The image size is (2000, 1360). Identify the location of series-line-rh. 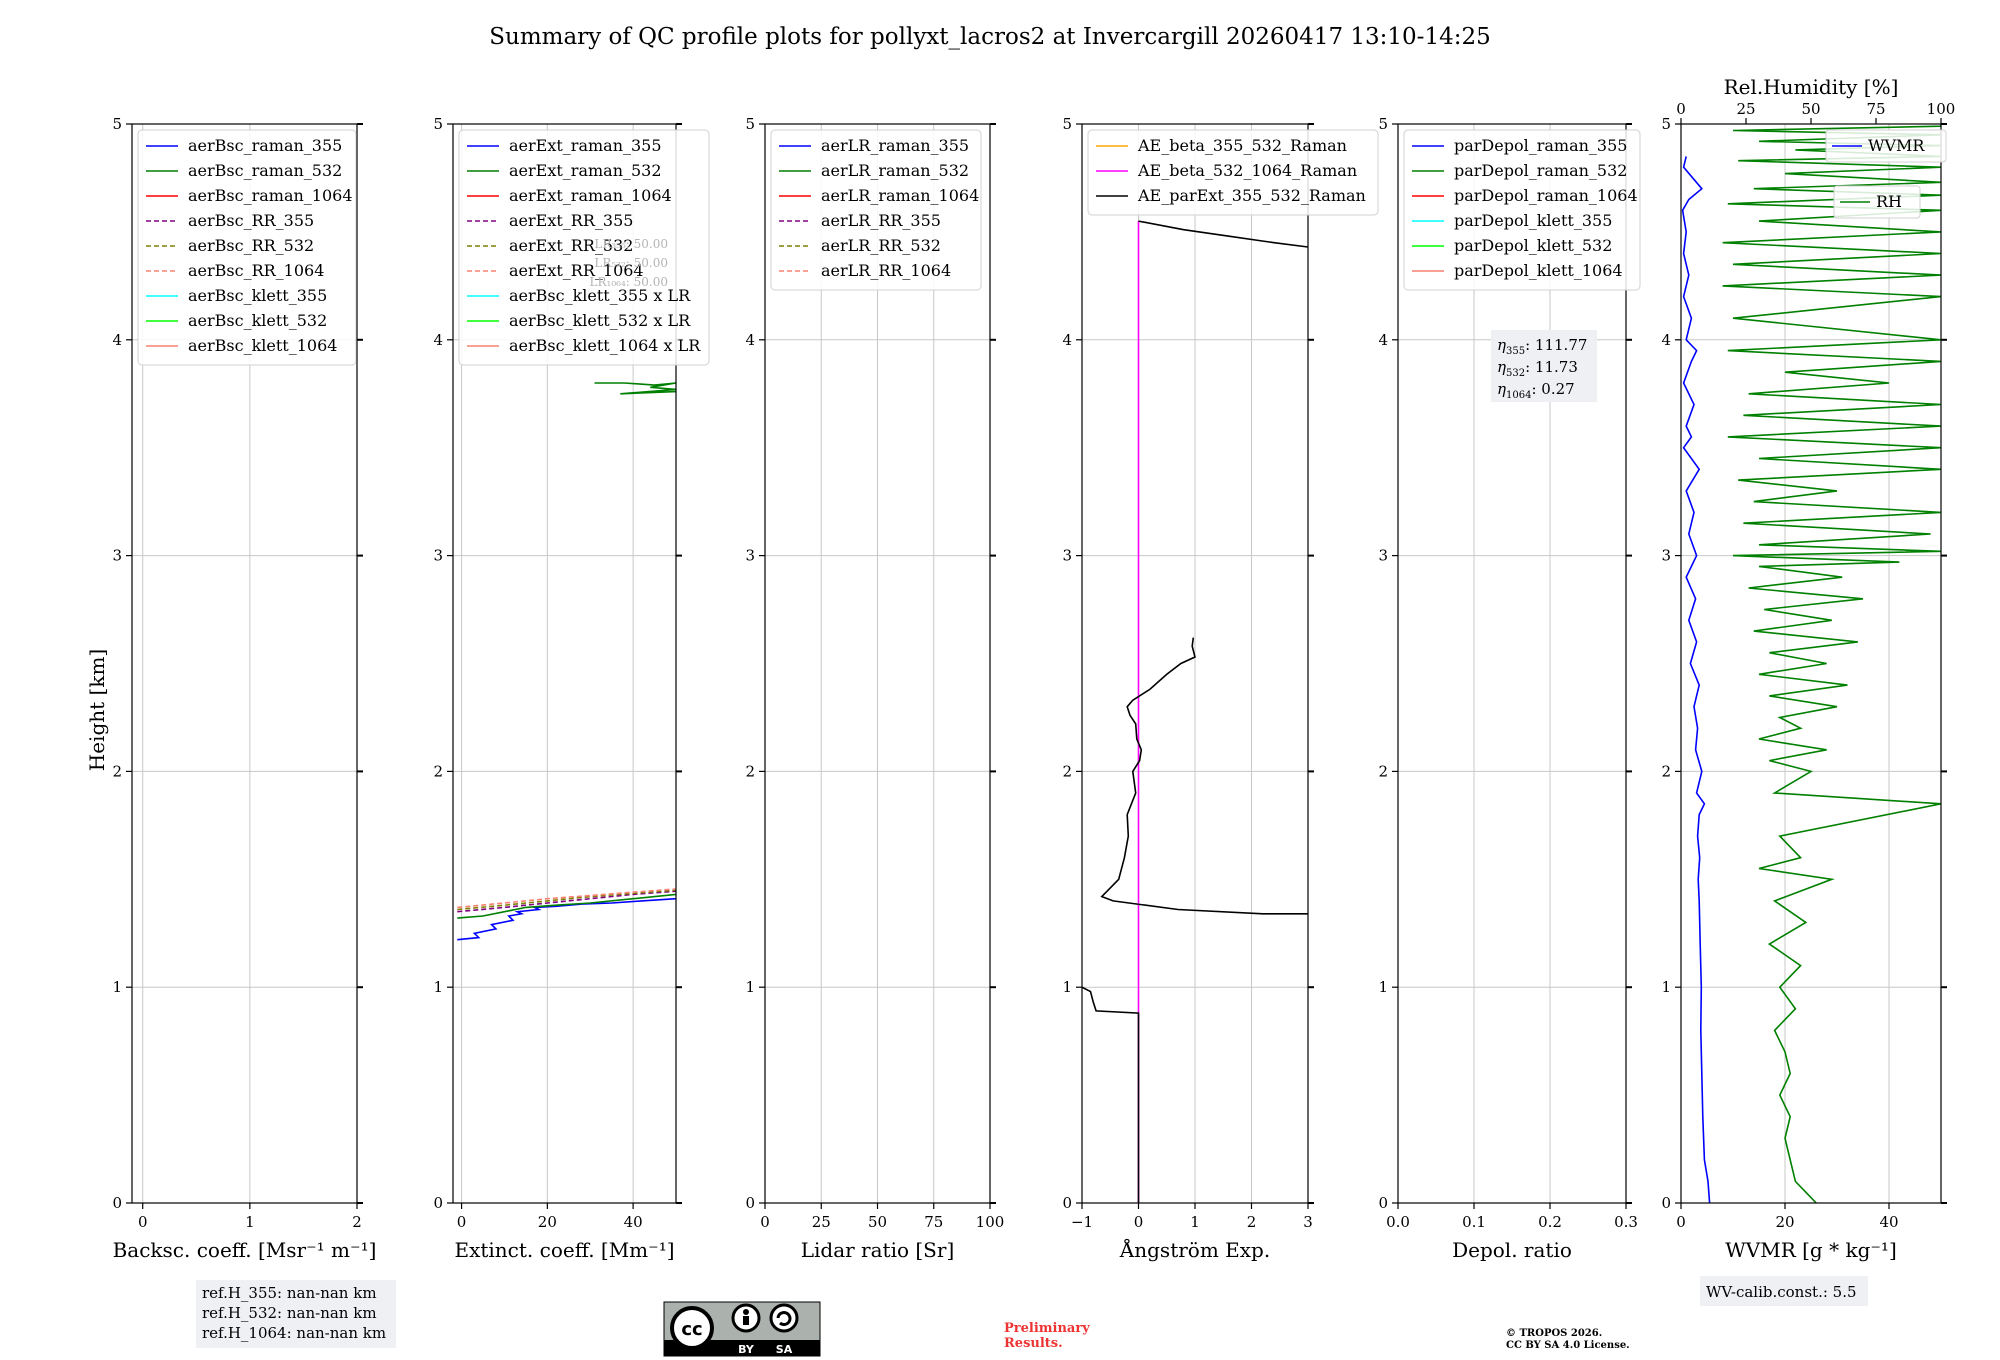
(1831, 663).